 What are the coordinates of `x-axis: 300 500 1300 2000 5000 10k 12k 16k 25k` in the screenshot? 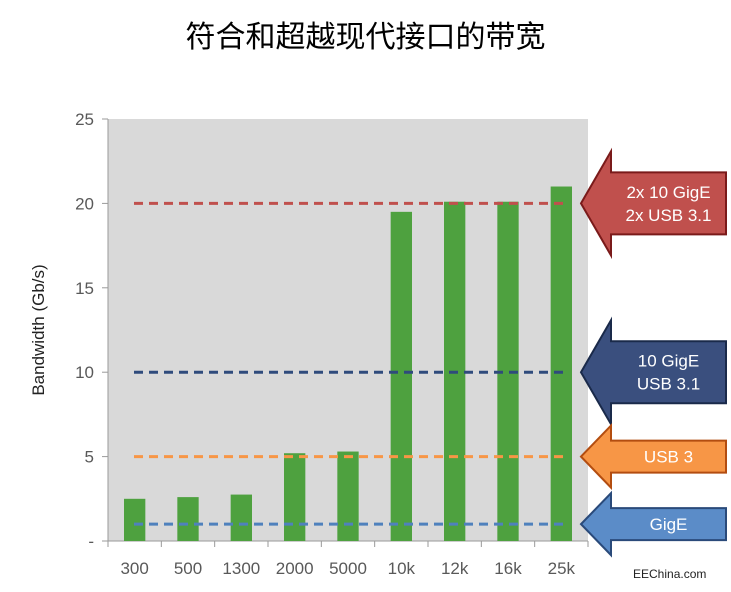 It's located at (348, 559).